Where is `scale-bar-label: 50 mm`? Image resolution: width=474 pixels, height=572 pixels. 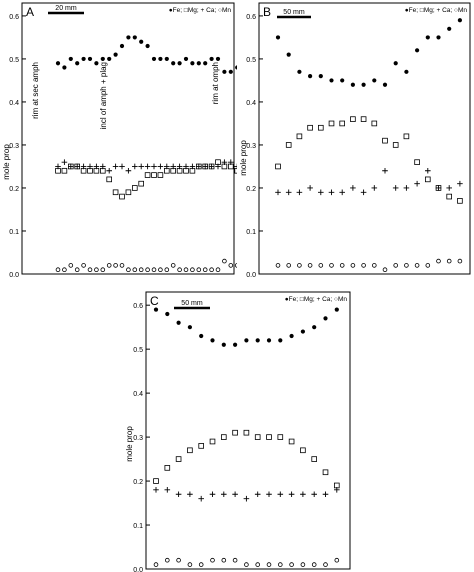
scale-bar-label: 50 mm is located at coordinates (294, 12).